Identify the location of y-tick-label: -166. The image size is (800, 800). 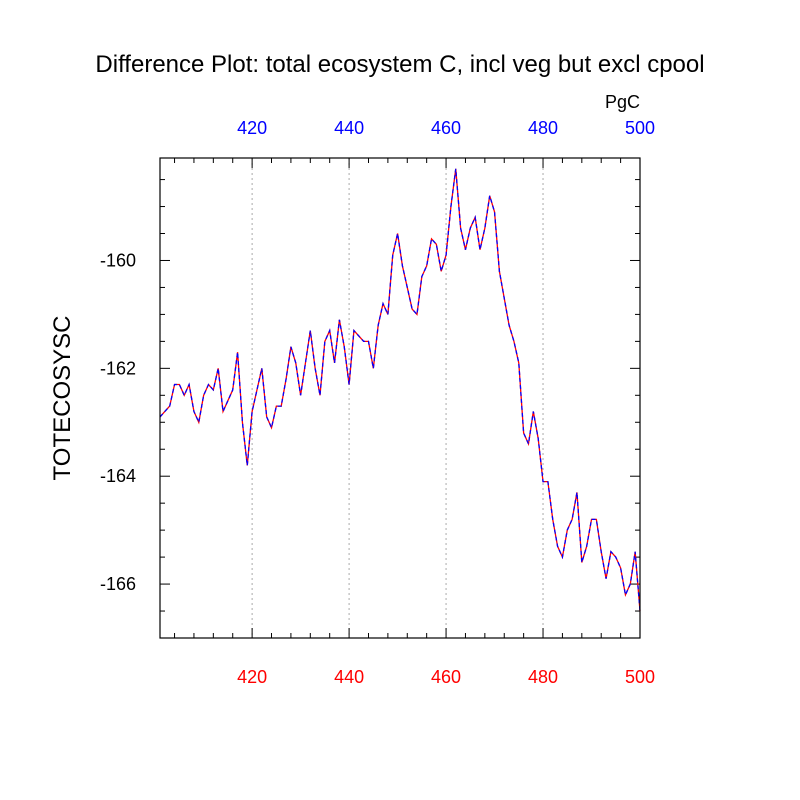
(118, 584).